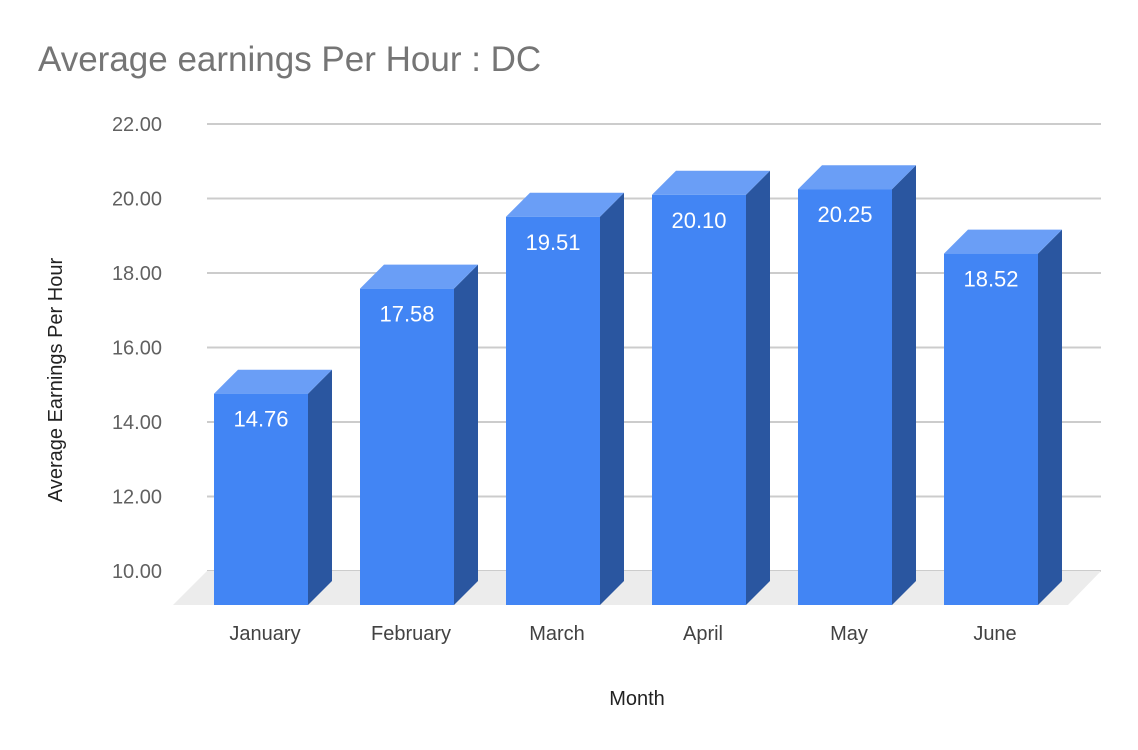 Image resolution: width=1138 pixels, height=750 pixels. What do you see at coordinates (849, 634) in the screenshot?
I see `x-tick-label: May` at bounding box center [849, 634].